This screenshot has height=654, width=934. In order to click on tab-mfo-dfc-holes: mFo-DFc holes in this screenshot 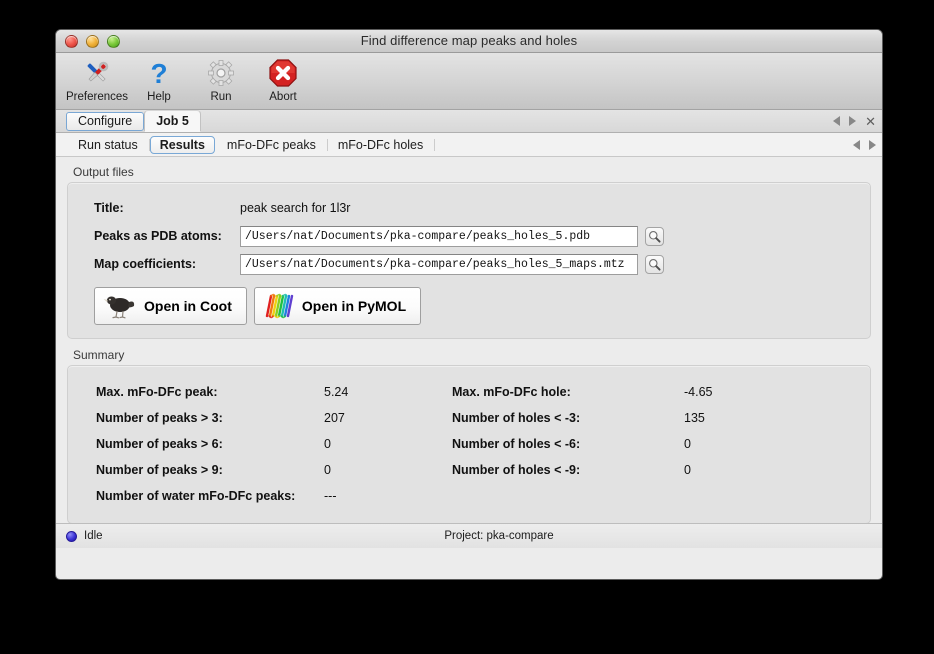, I will do `click(382, 145)`.